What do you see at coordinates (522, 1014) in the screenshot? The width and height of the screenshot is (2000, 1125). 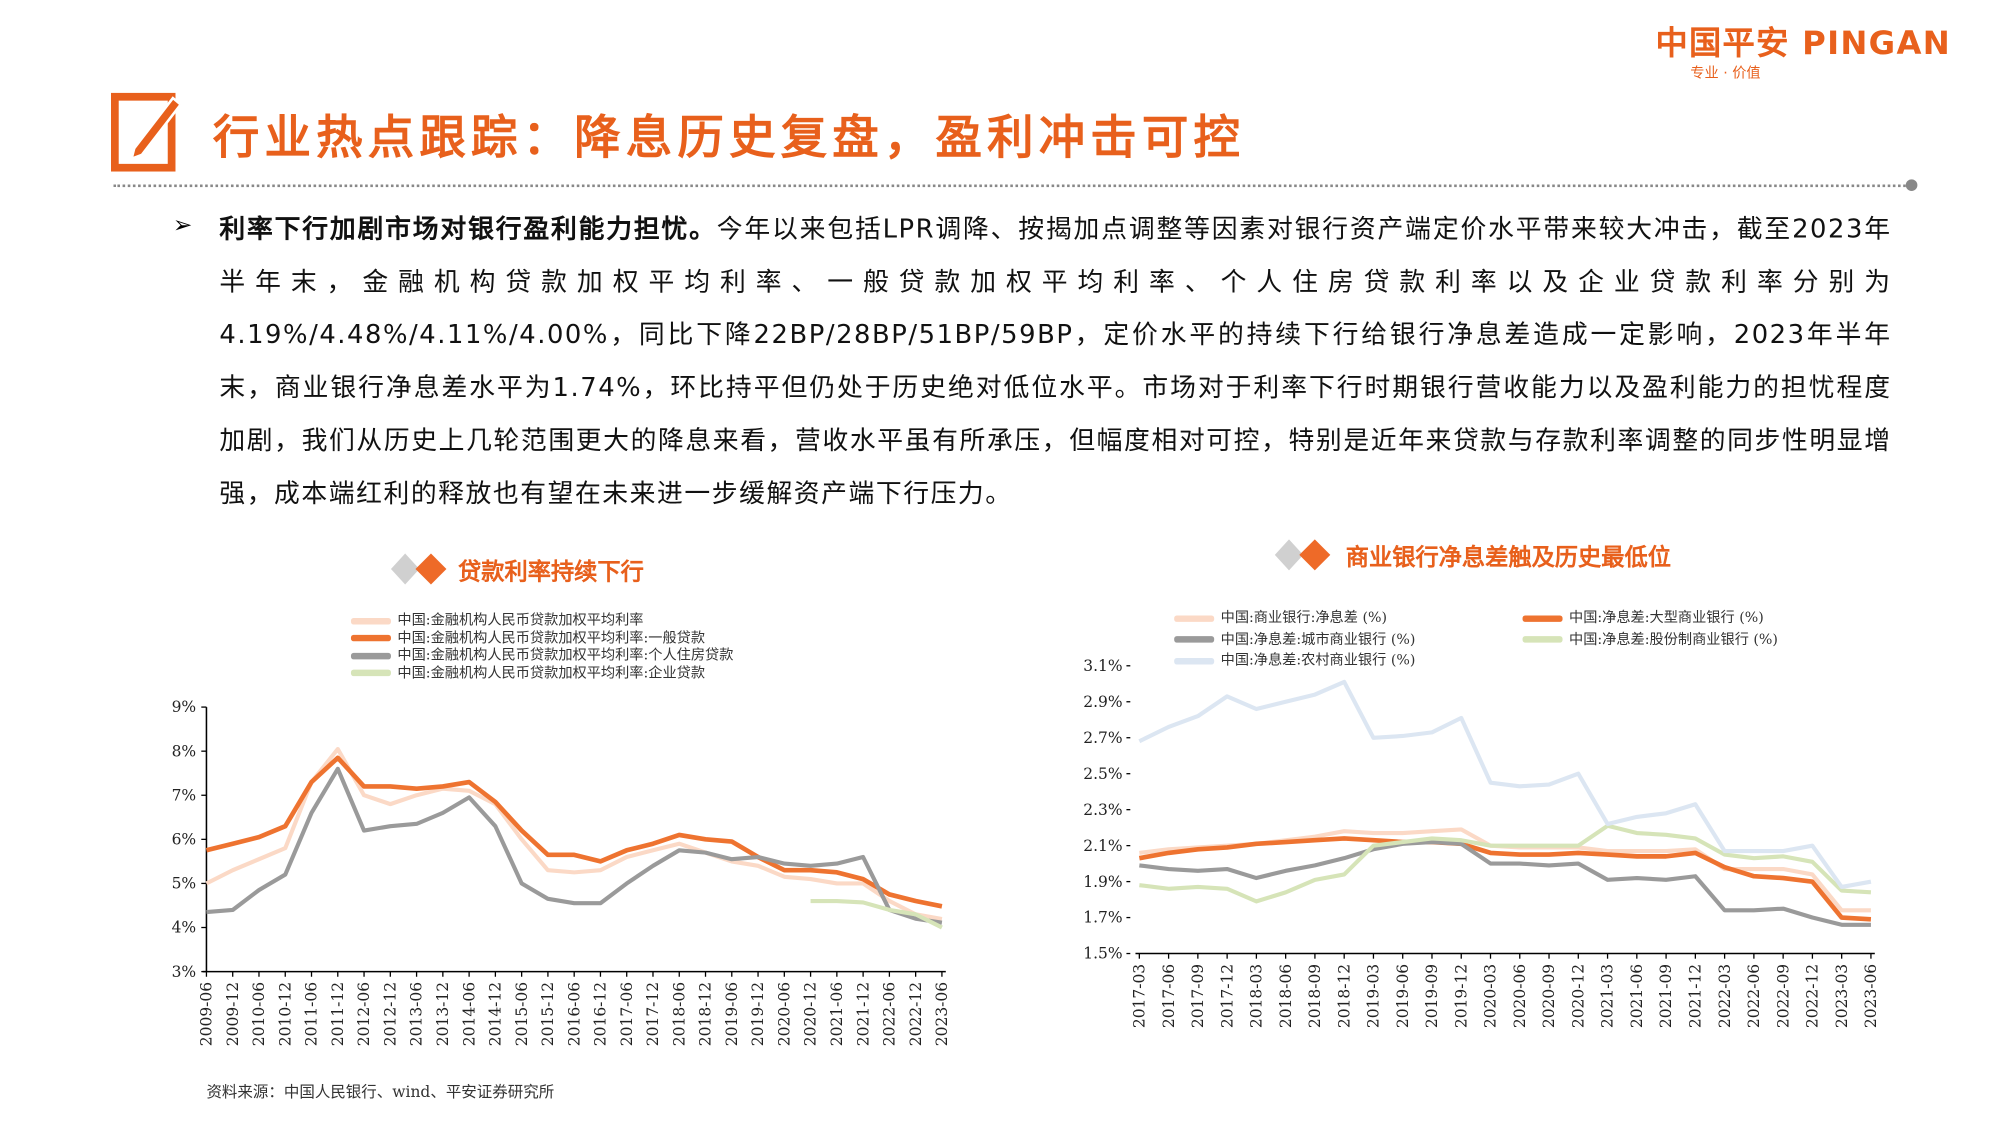 I see `x-tick-label: 2015-06` at bounding box center [522, 1014].